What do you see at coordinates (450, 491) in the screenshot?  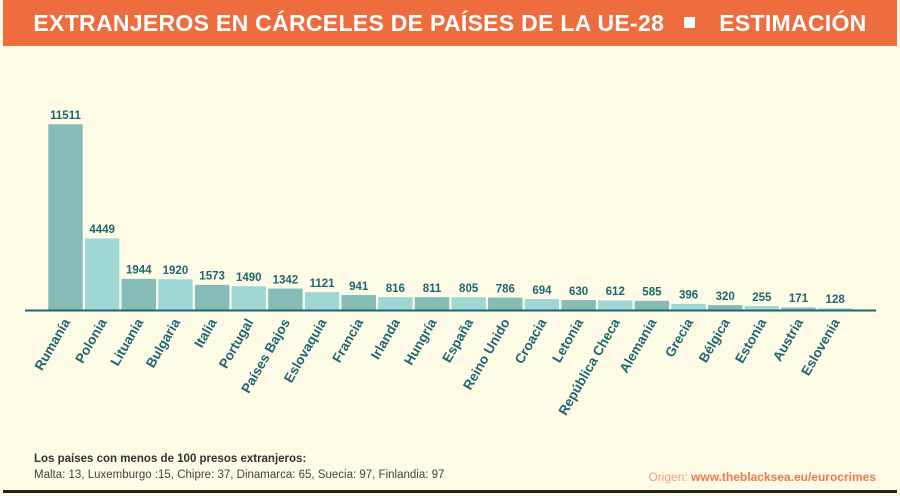 I see `bottom-rule` at bounding box center [450, 491].